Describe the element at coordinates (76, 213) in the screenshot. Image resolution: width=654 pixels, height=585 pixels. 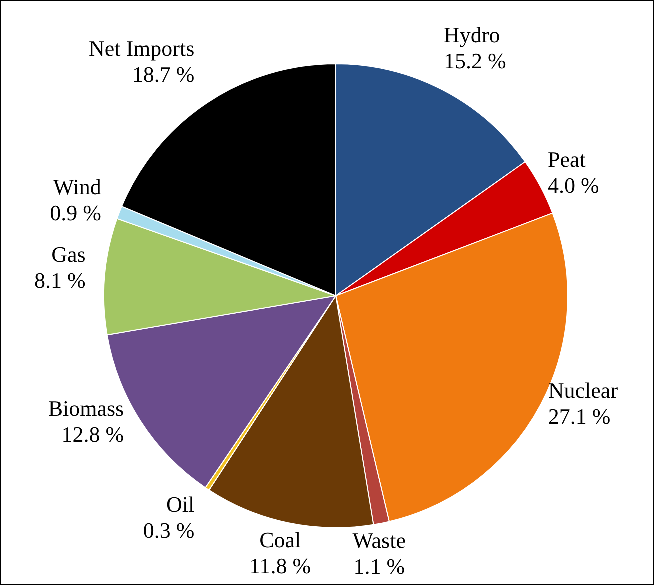
I see `data-label: 0.9 %` at that location.